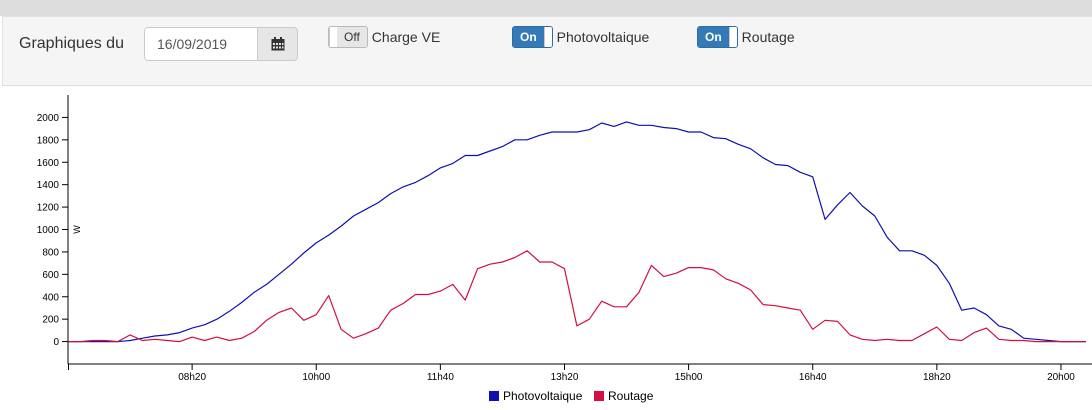 Image resolution: width=1092 pixels, height=410 pixels. What do you see at coordinates (546, 8) in the screenshot?
I see `top-strip` at bounding box center [546, 8].